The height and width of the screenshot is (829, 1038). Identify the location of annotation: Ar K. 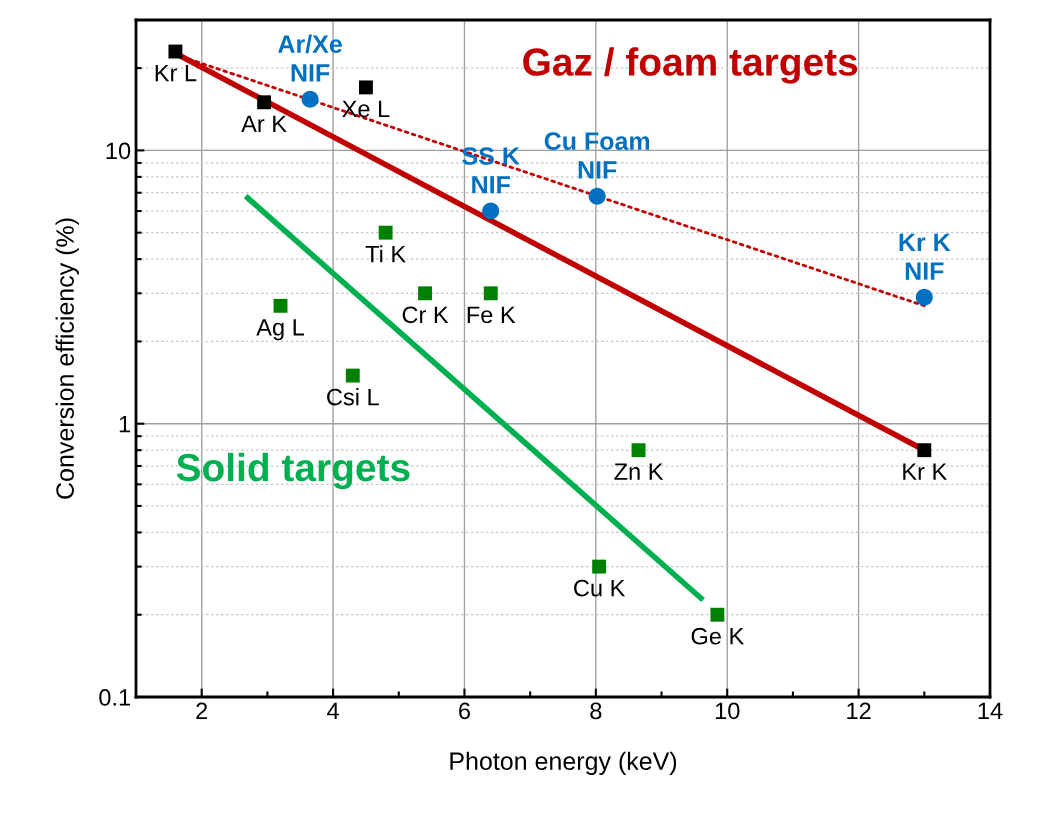
(264, 123).